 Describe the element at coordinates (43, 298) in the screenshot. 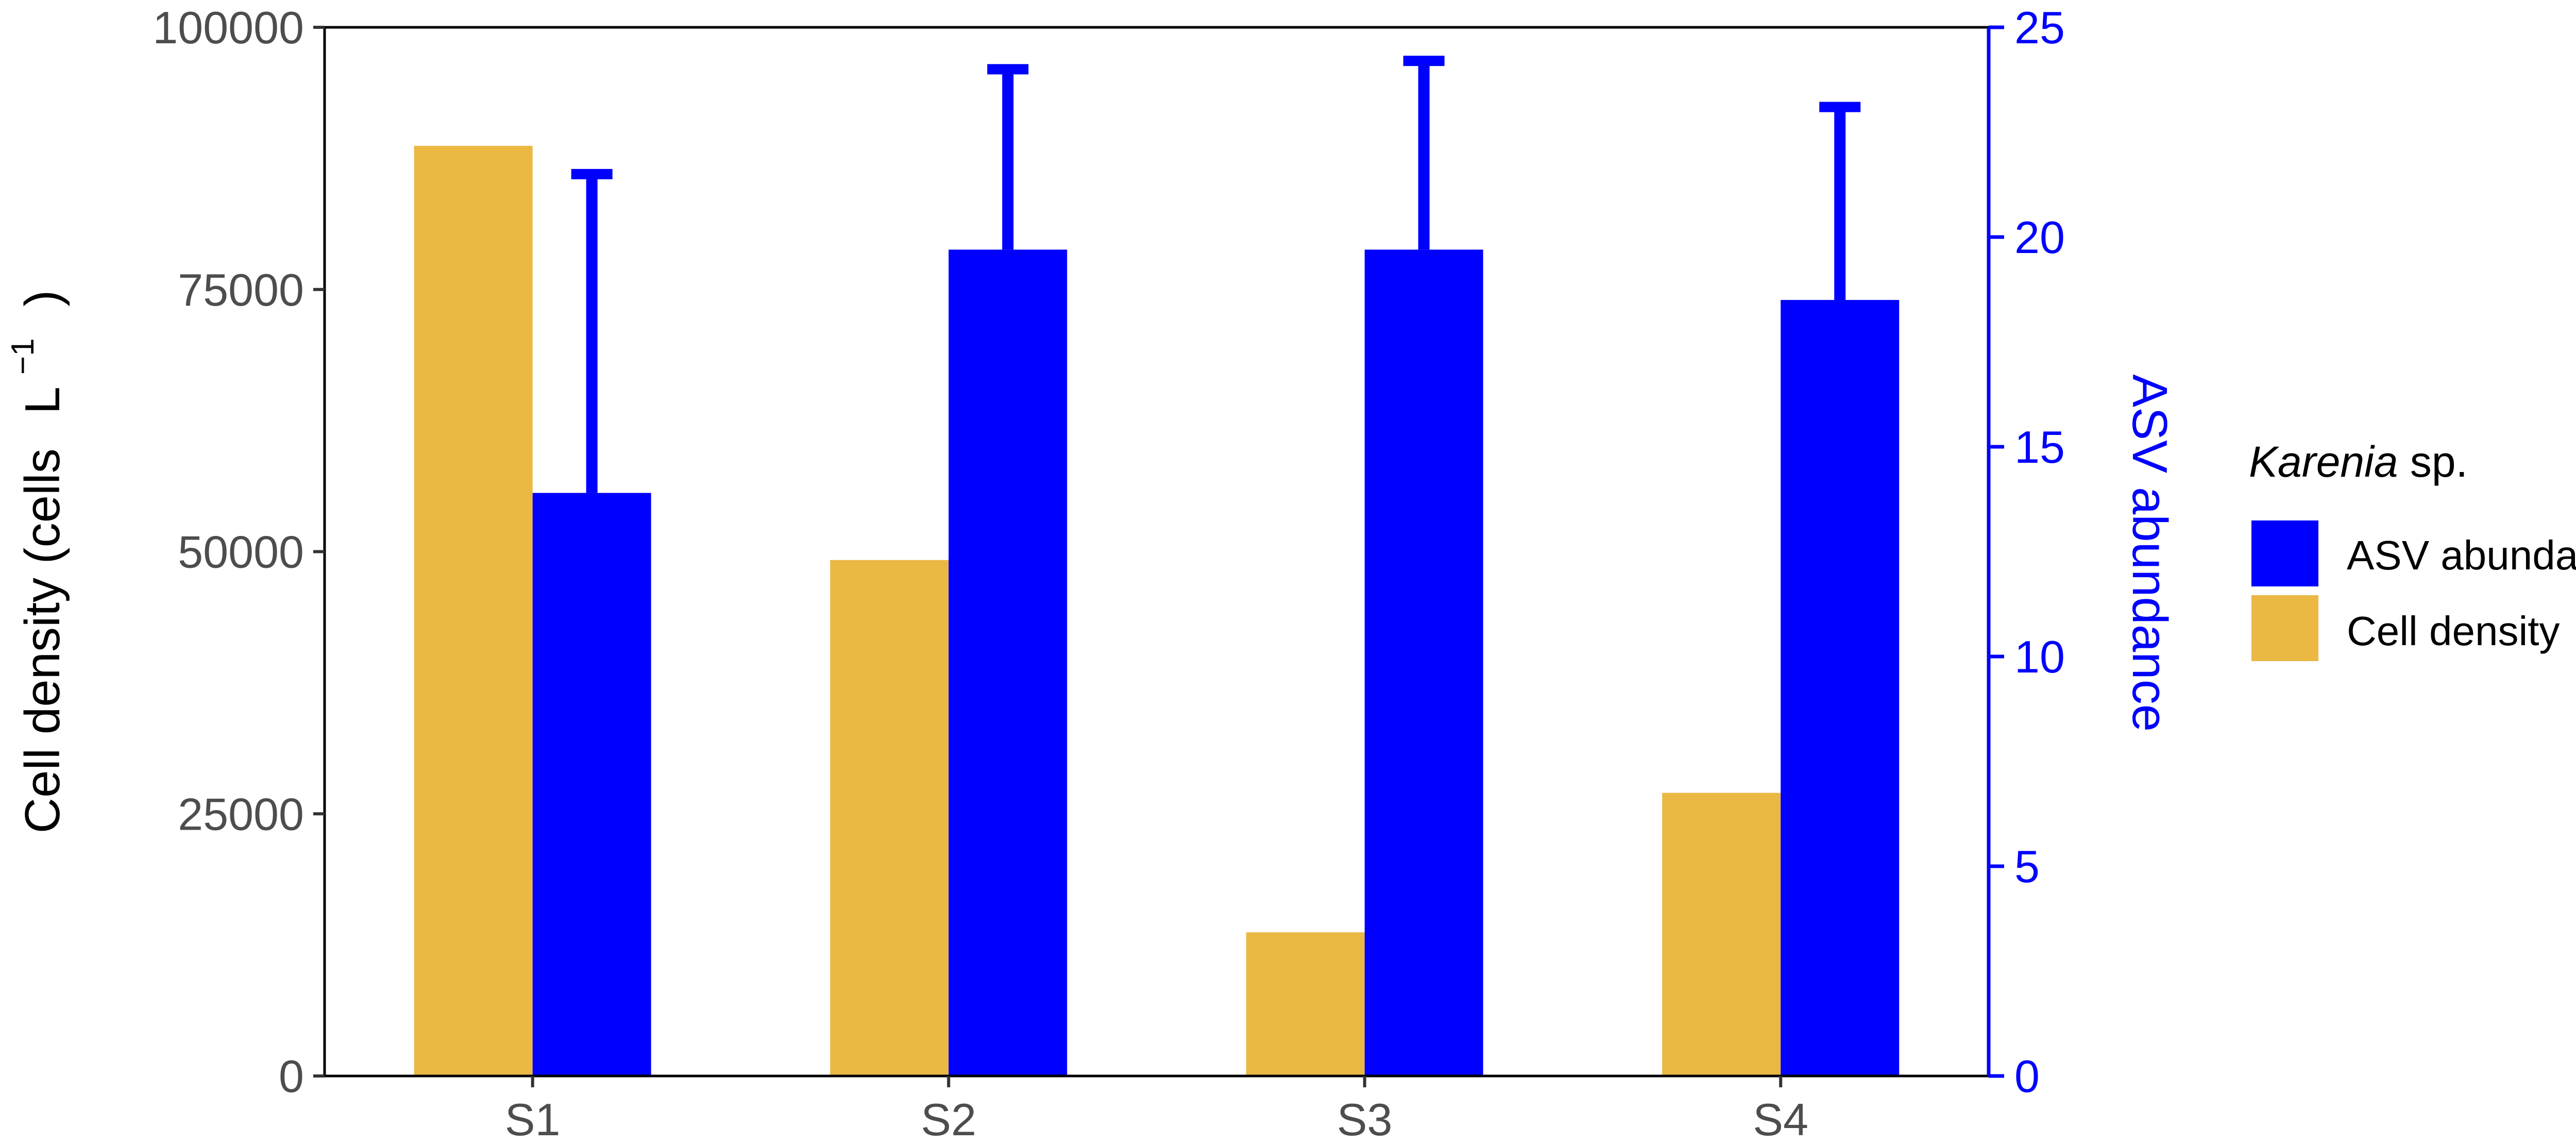

I see `y-left-label-close: )` at that location.